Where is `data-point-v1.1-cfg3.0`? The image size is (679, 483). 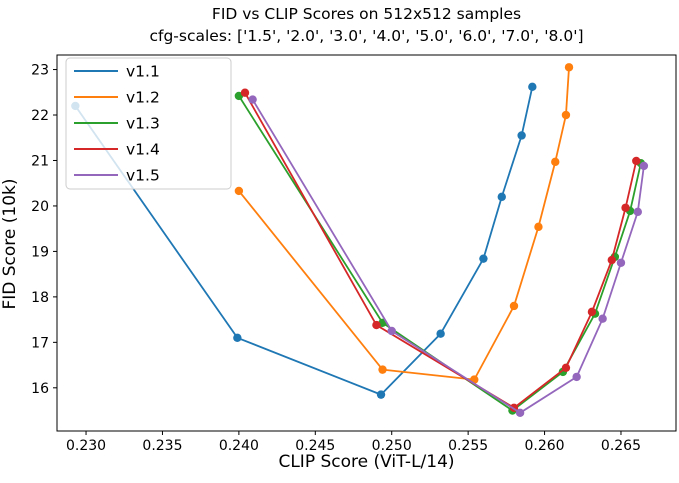
data-point-v1.1-cfg3.0 is located at coordinates (381, 394).